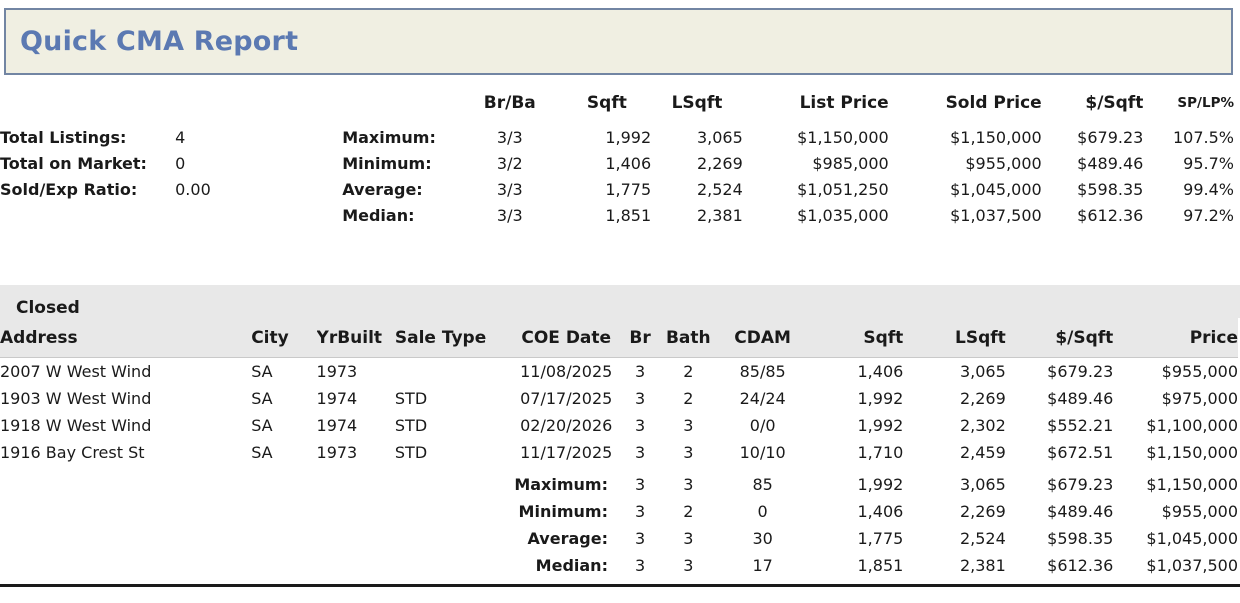 This screenshot has height=603, width=1240. Describe the element at coordinates (76, 371) in the screenshot. I see `cell-address: 2007 W West Wind` at that location.